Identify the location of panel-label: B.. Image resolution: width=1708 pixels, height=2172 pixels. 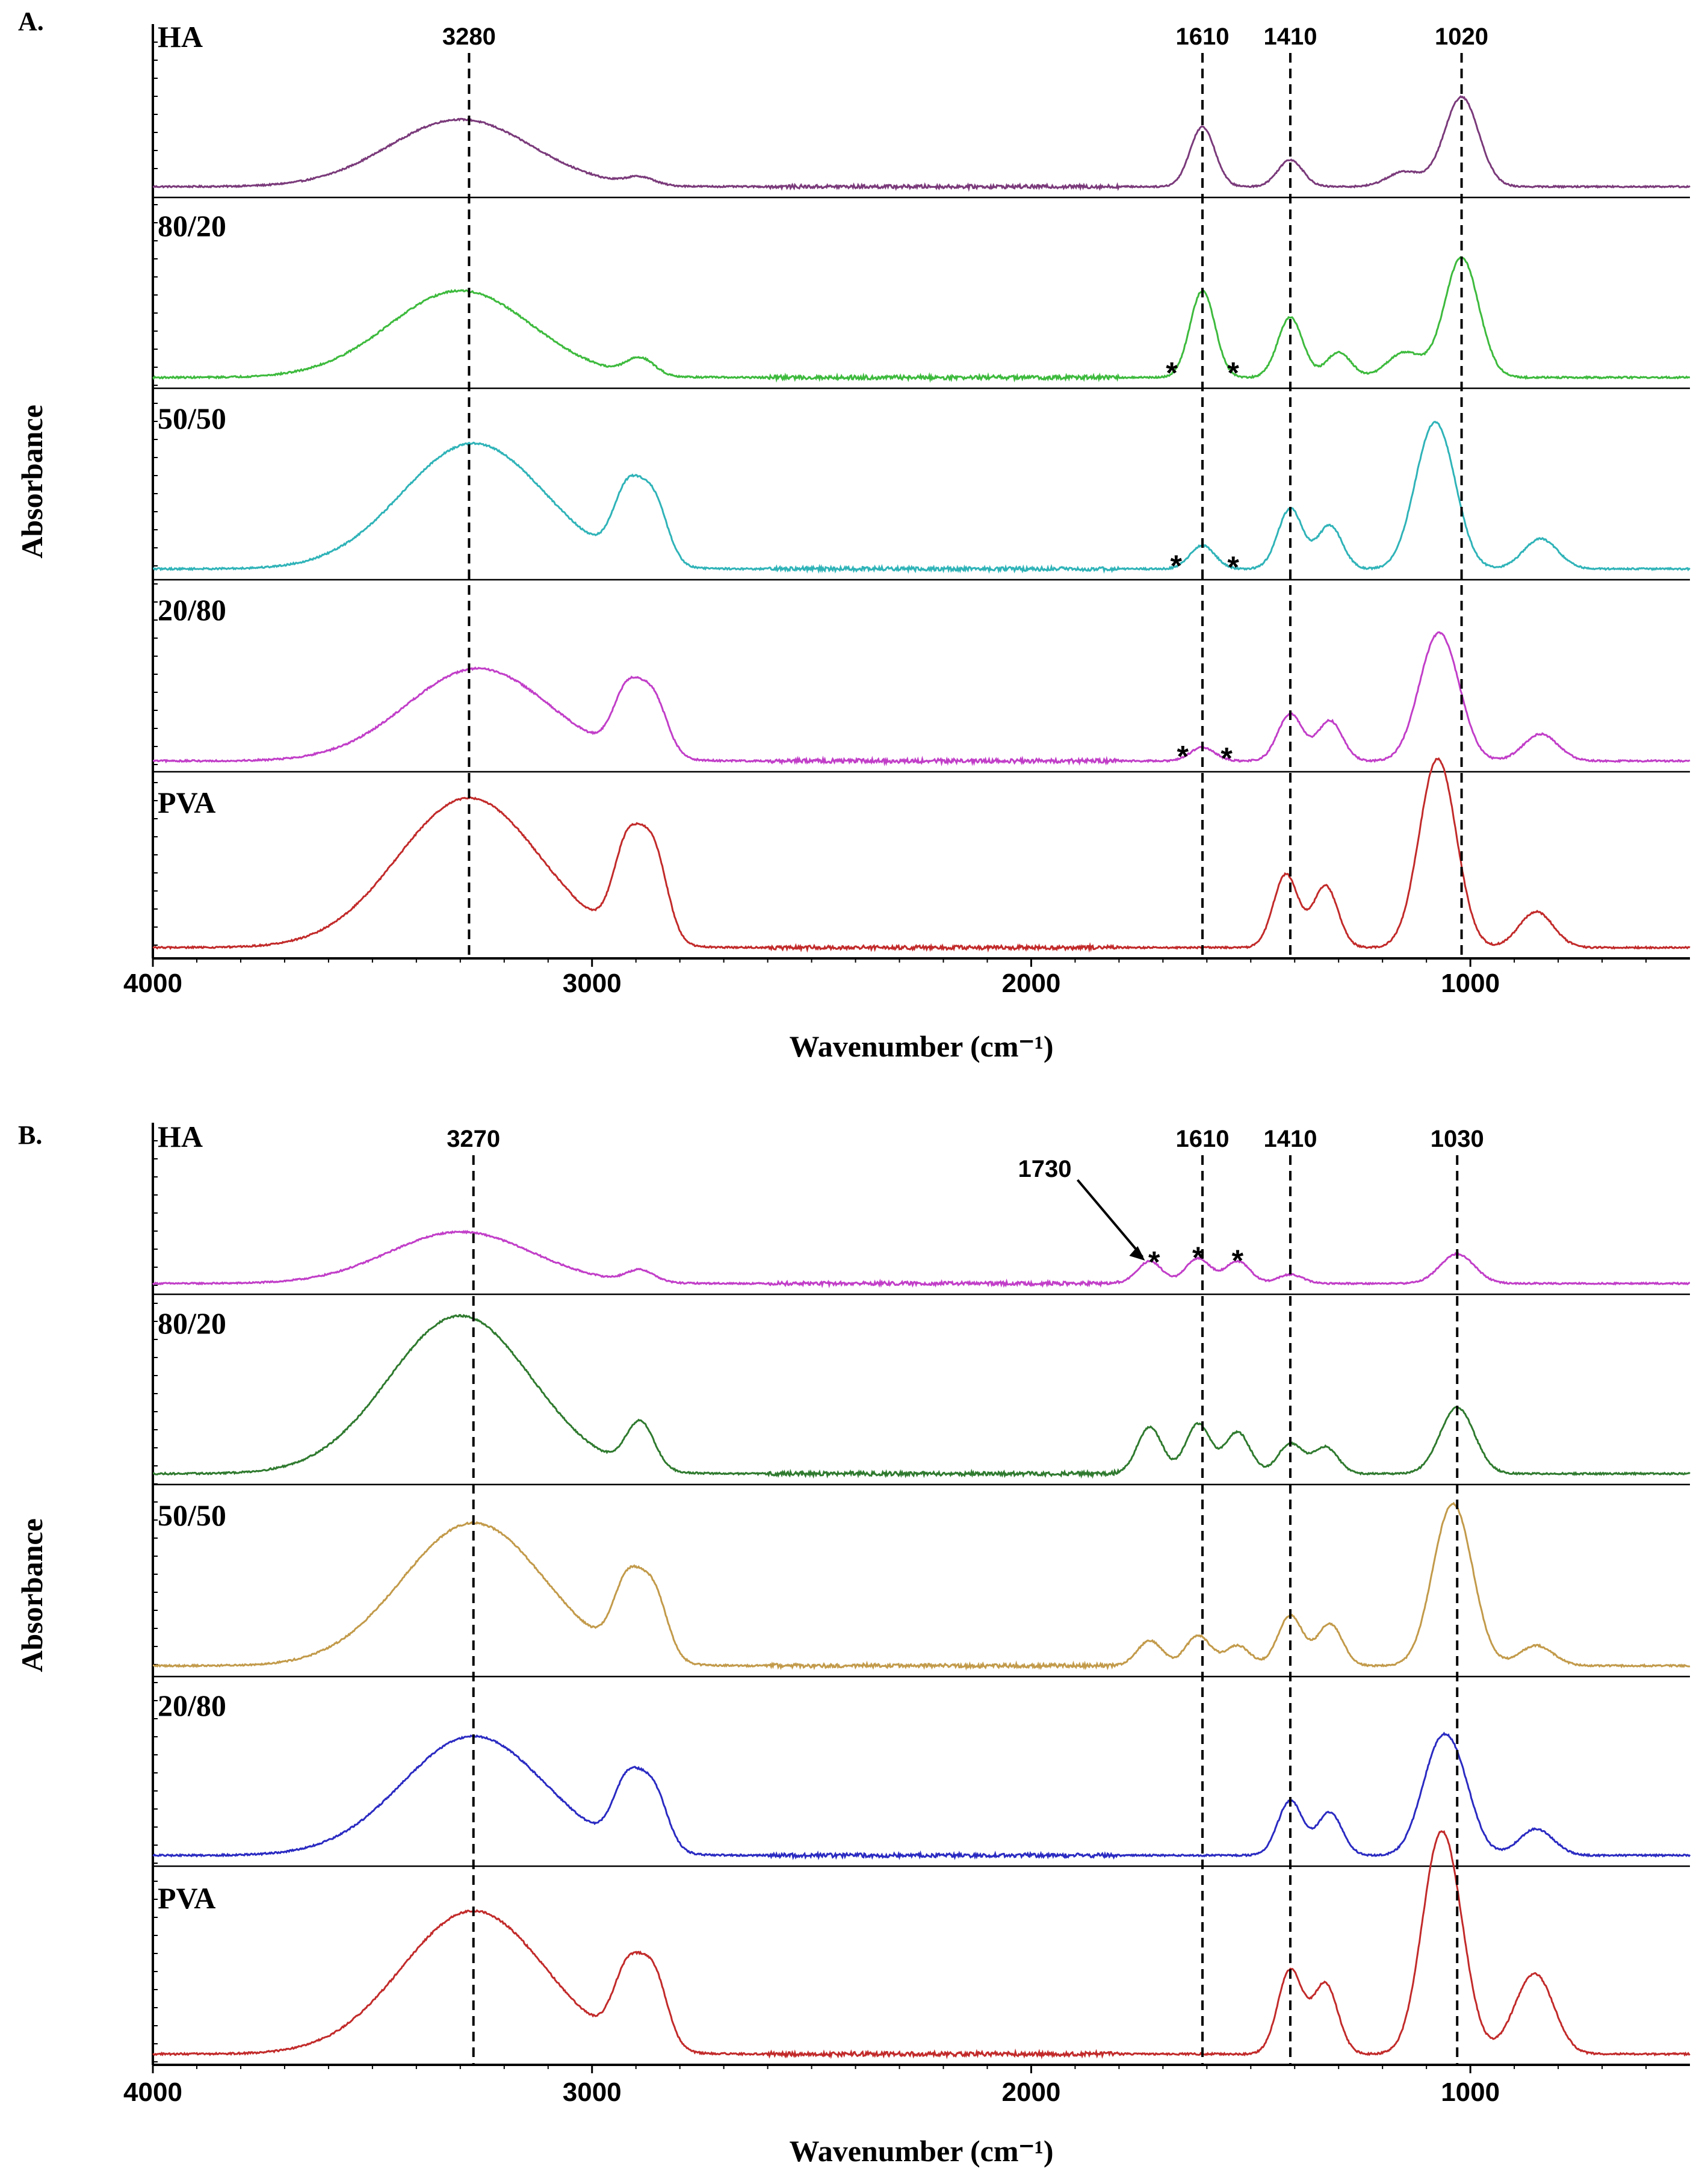
(30, 1135).